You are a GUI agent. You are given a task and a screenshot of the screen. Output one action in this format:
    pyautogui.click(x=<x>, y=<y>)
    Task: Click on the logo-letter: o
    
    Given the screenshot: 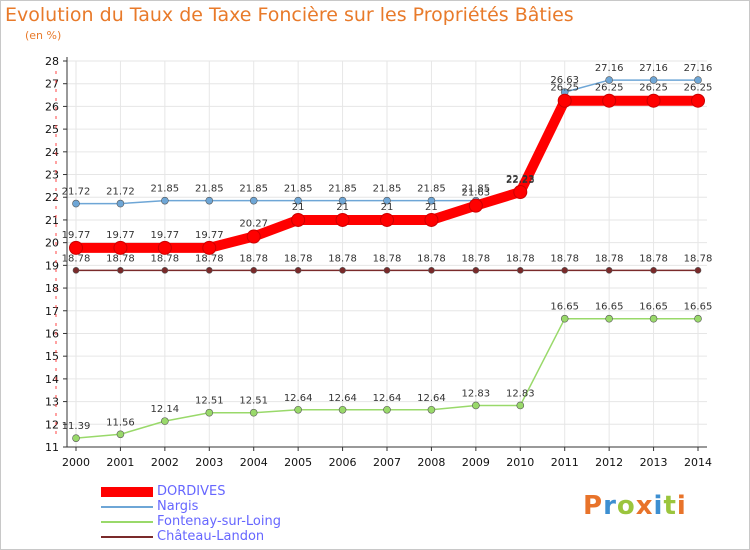 What is the action you would take?
    pyautogui.click(x=626, y=506)
    